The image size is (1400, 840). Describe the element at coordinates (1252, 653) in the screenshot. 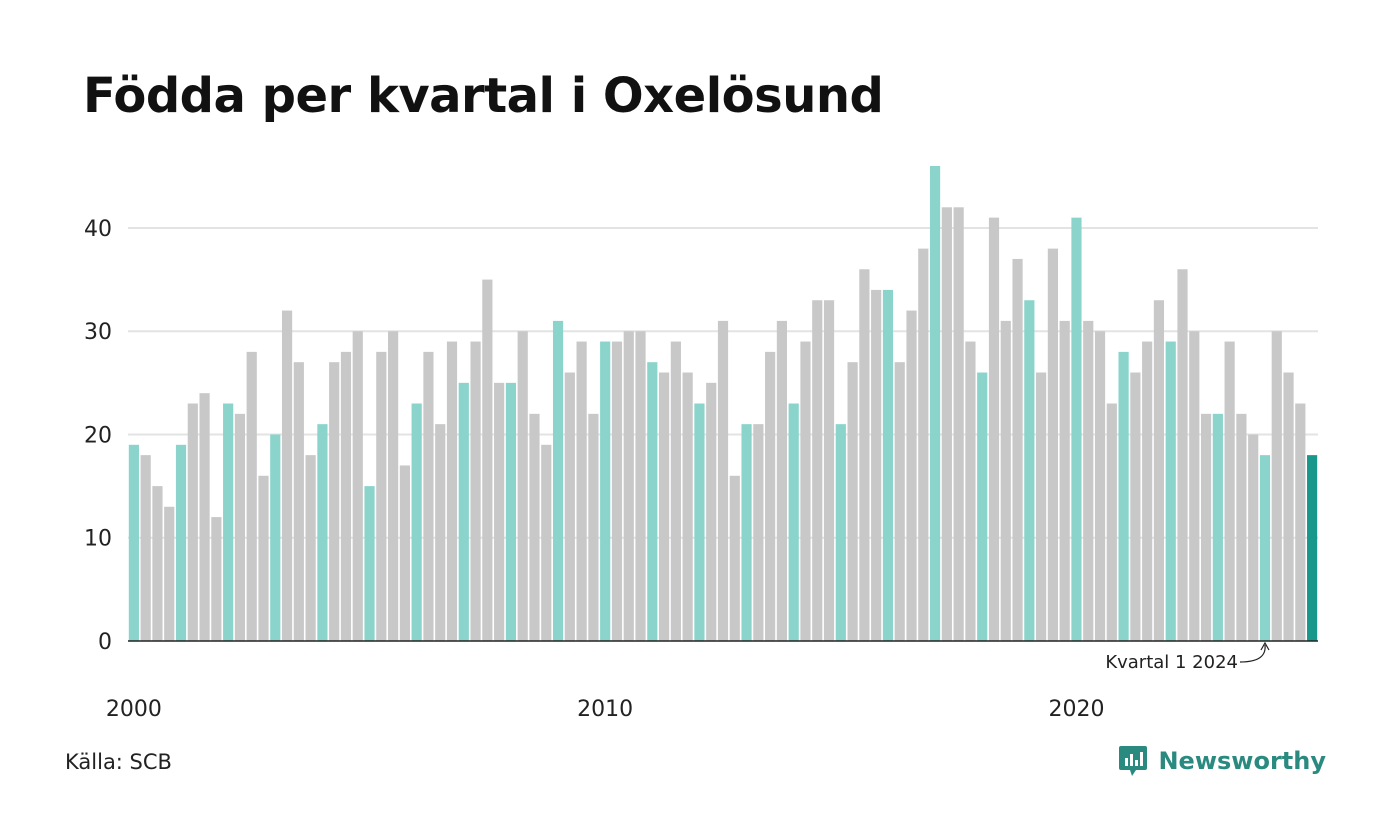

I see `annotation-arrow` at that location.